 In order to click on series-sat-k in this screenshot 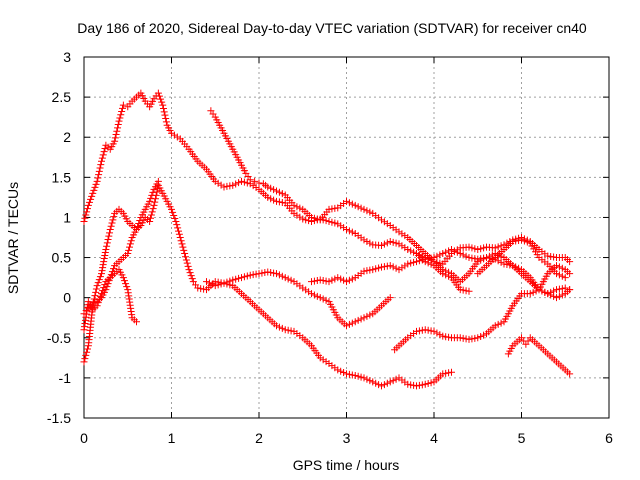, I will do `click(521, 259)`.